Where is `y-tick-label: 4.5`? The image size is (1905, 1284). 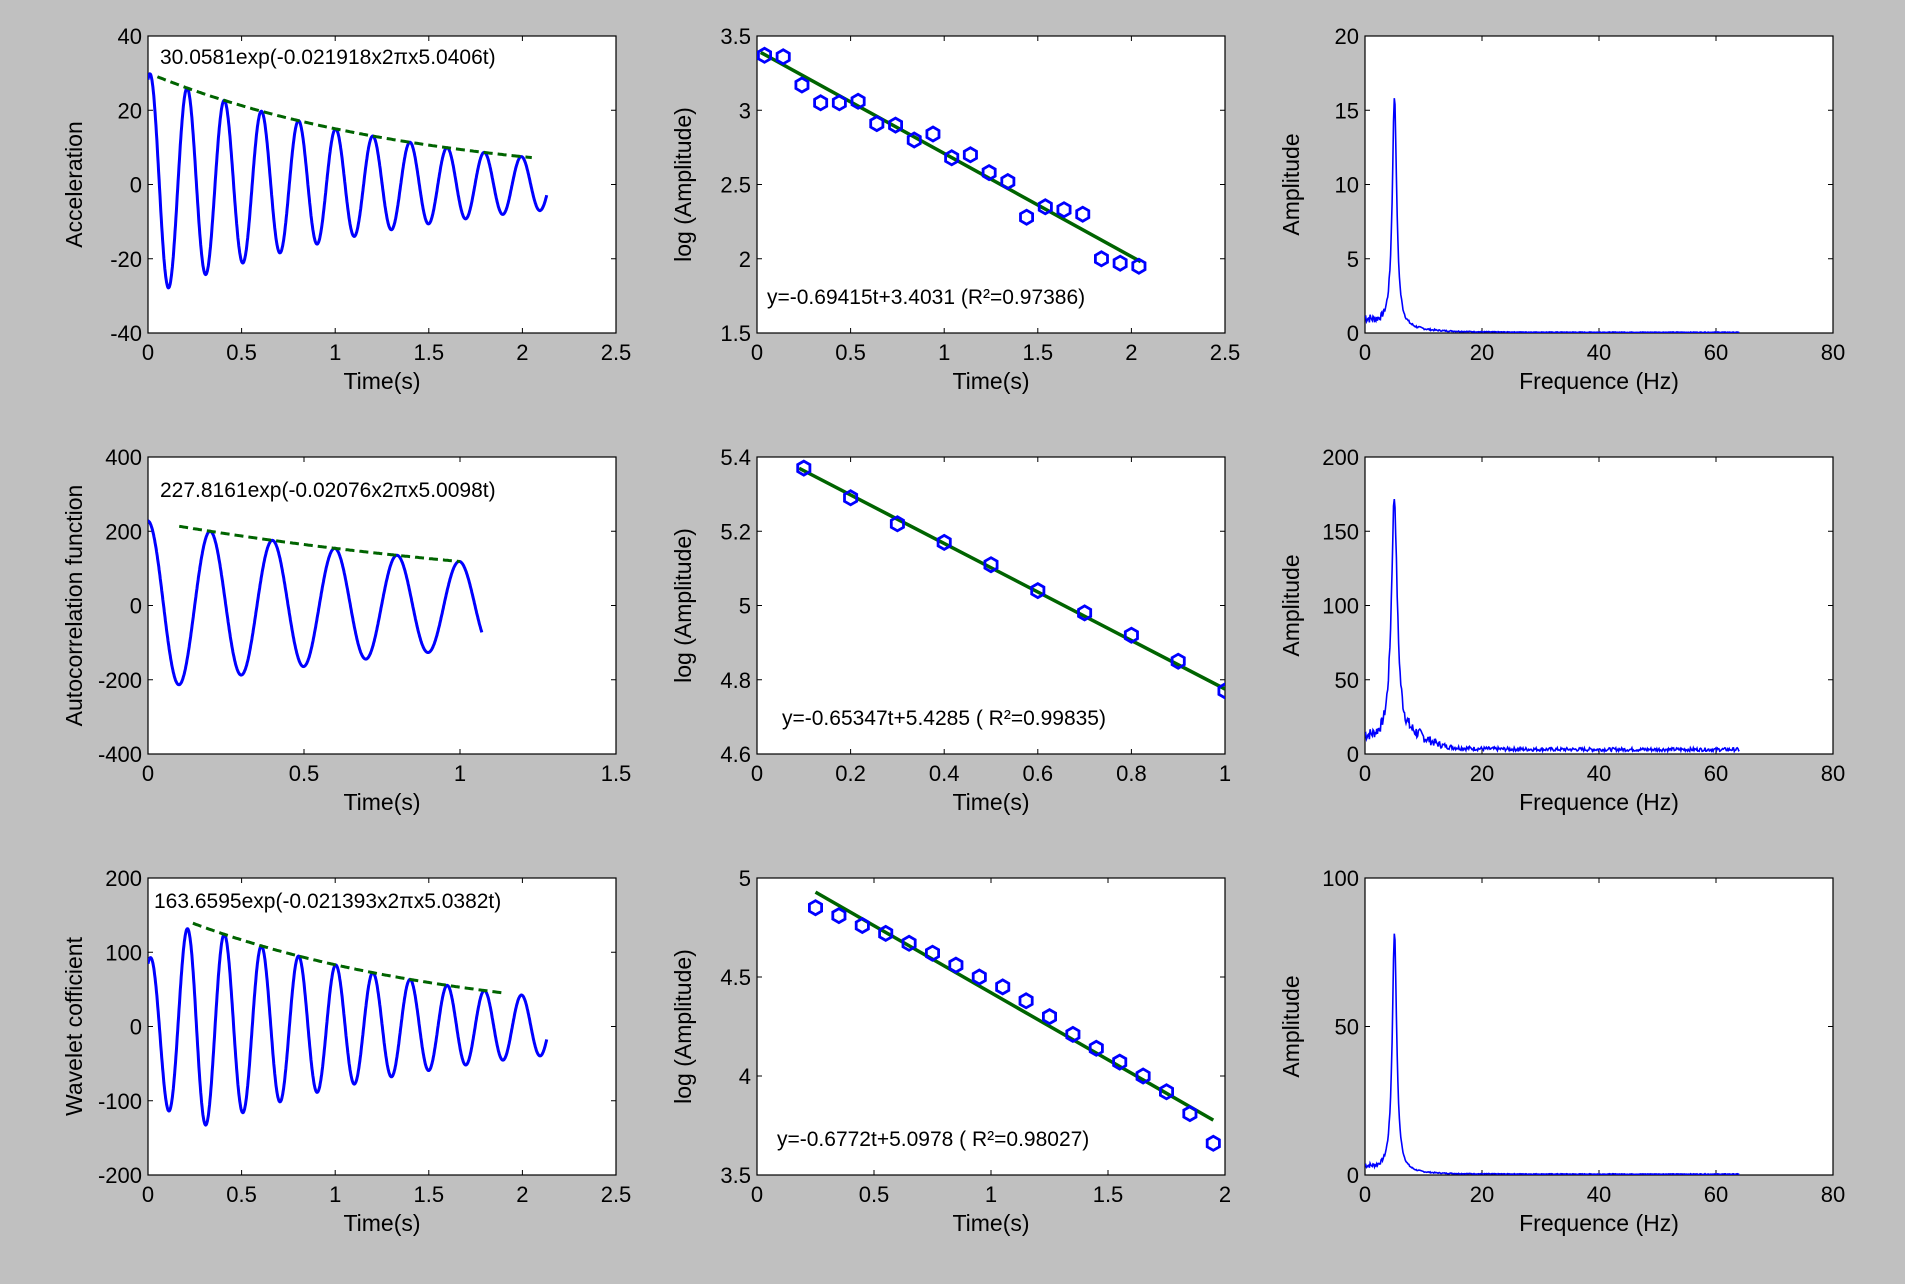
y-tick-label: 4.5 is located at coordinates (735, 977).